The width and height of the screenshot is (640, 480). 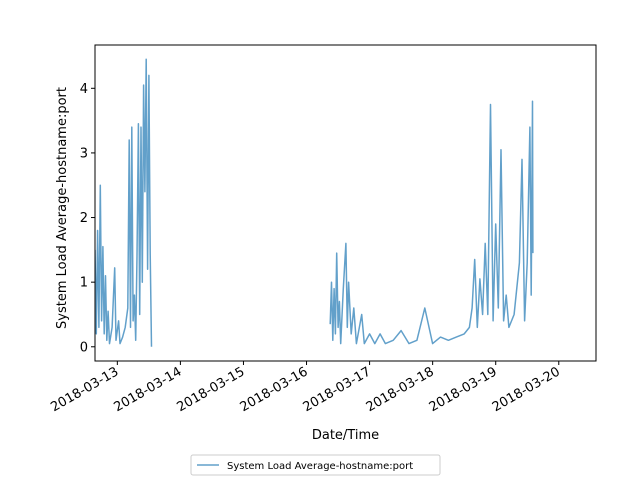 I want to click on legend: System Load Average-hostname:port, so click(x=315, y=465).